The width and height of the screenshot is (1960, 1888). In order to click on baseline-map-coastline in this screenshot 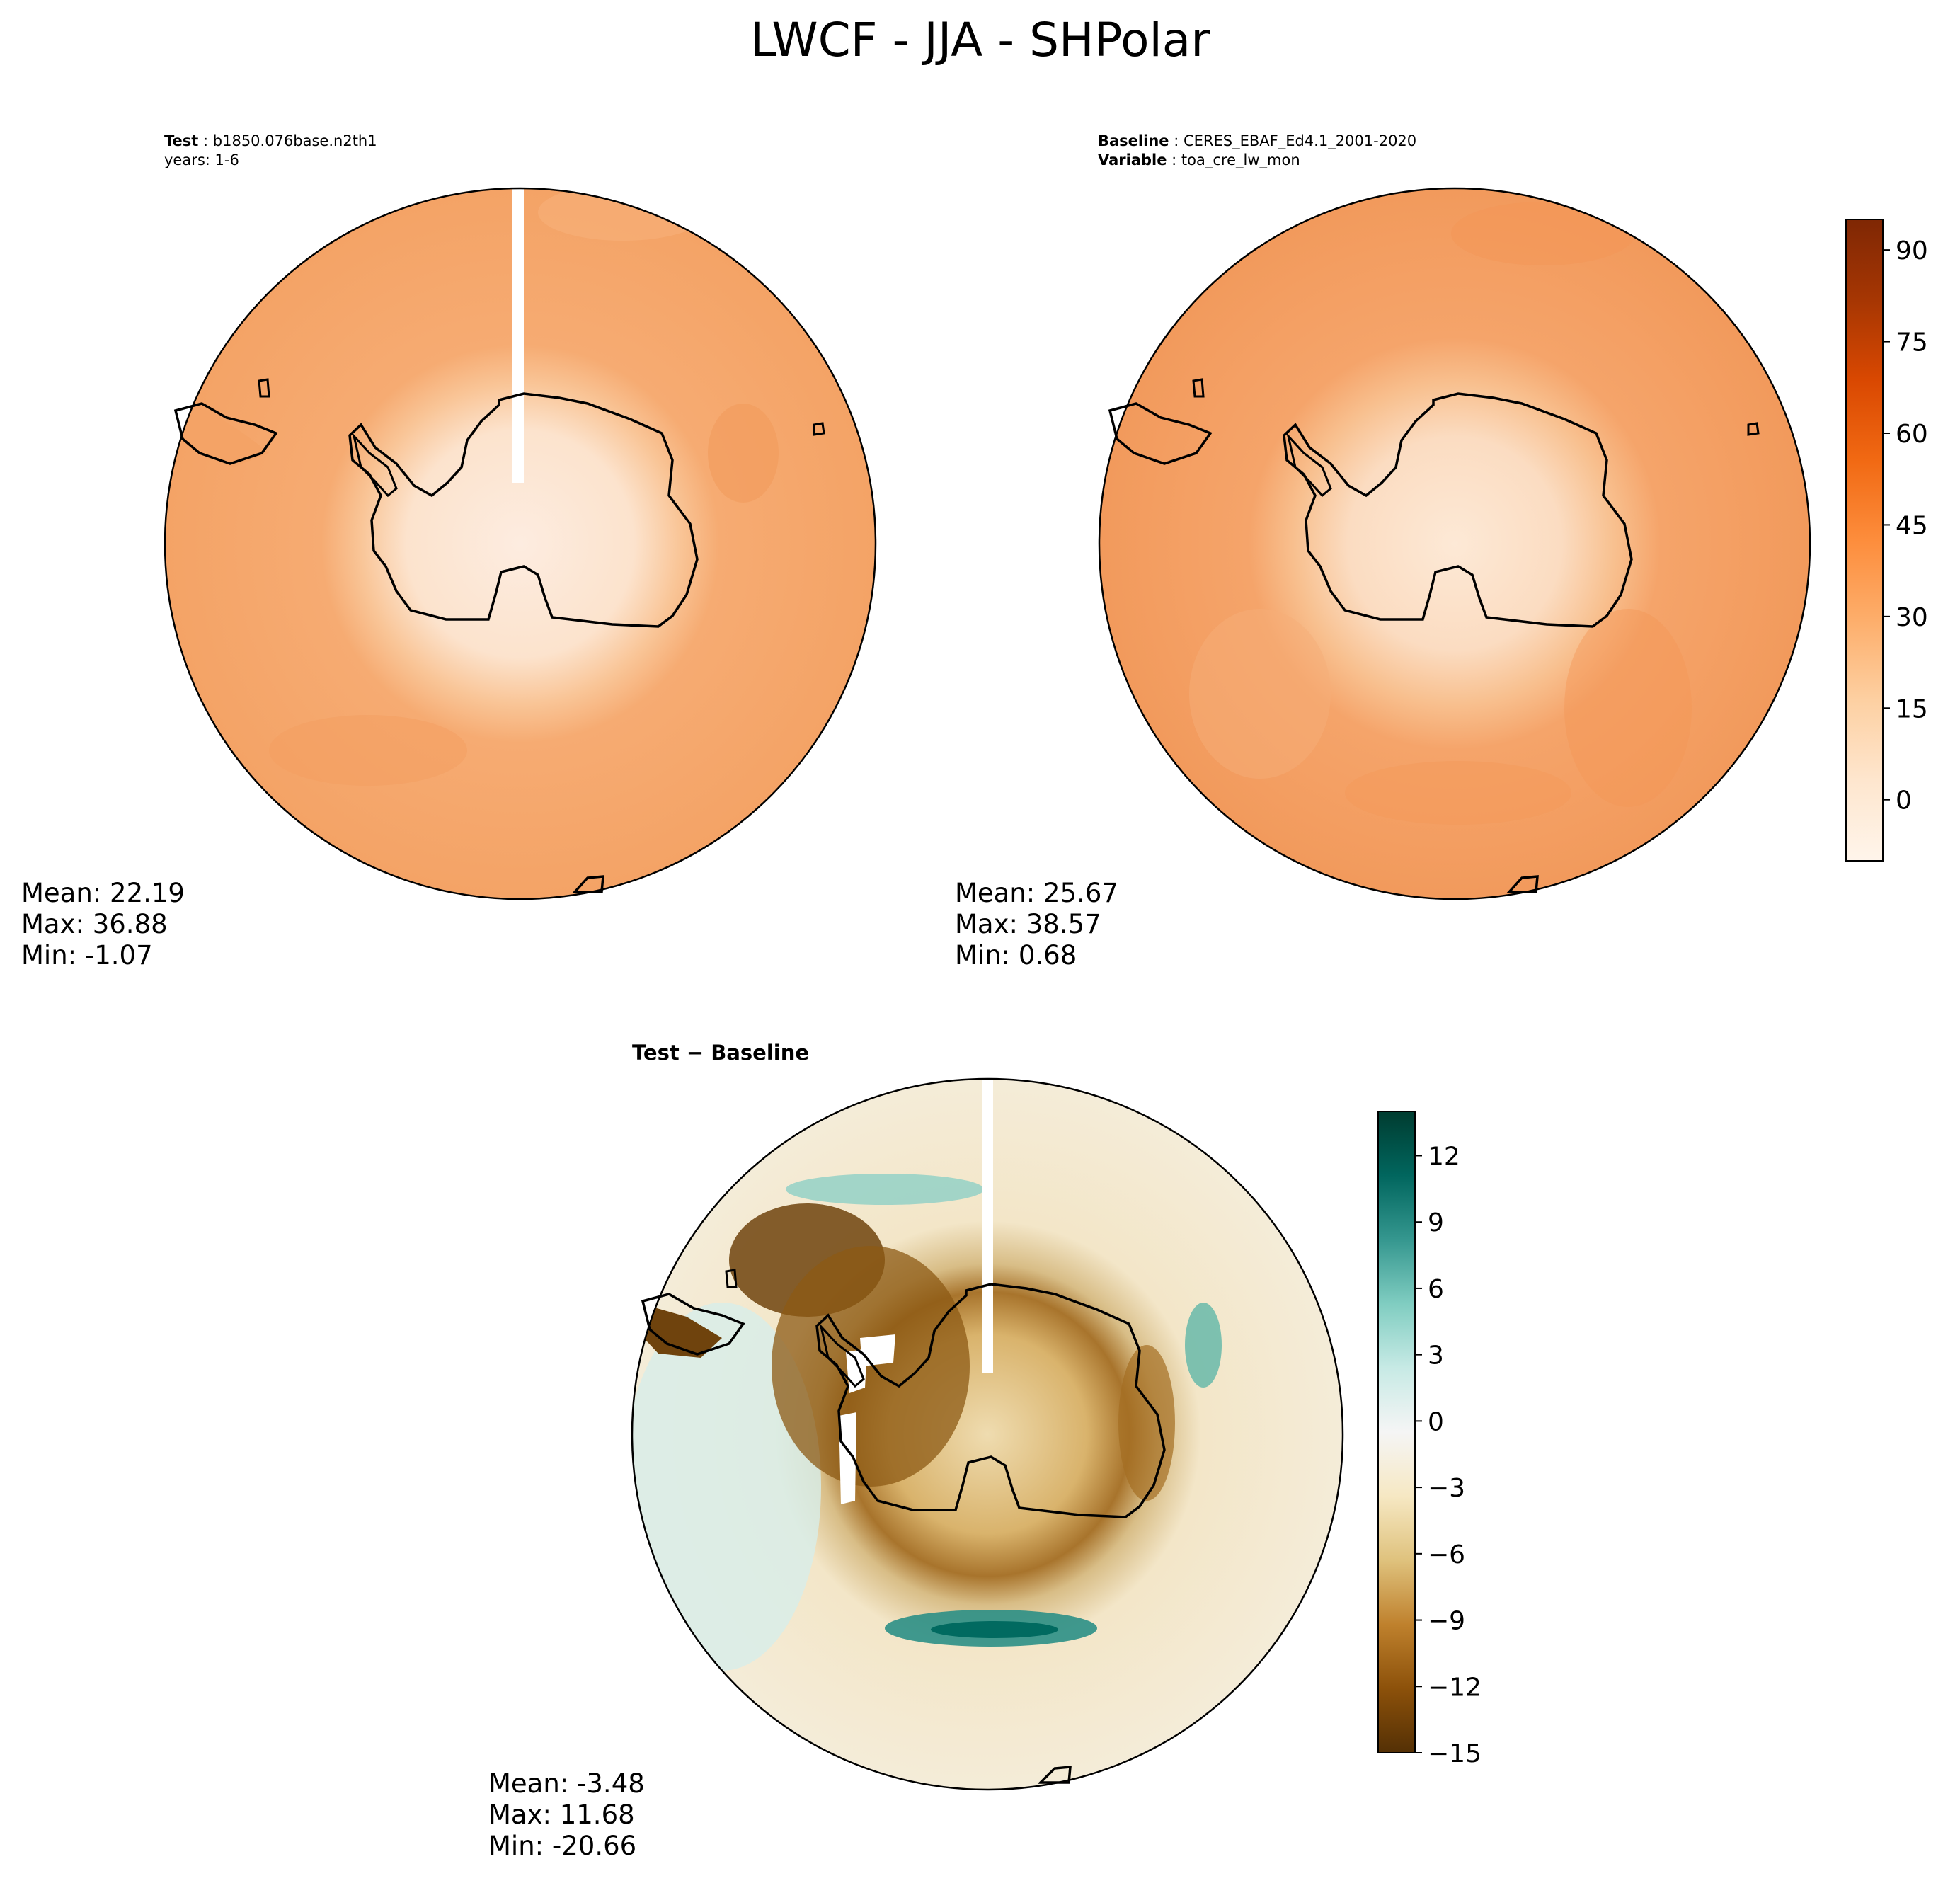, I will do `click(1458, 510)`.